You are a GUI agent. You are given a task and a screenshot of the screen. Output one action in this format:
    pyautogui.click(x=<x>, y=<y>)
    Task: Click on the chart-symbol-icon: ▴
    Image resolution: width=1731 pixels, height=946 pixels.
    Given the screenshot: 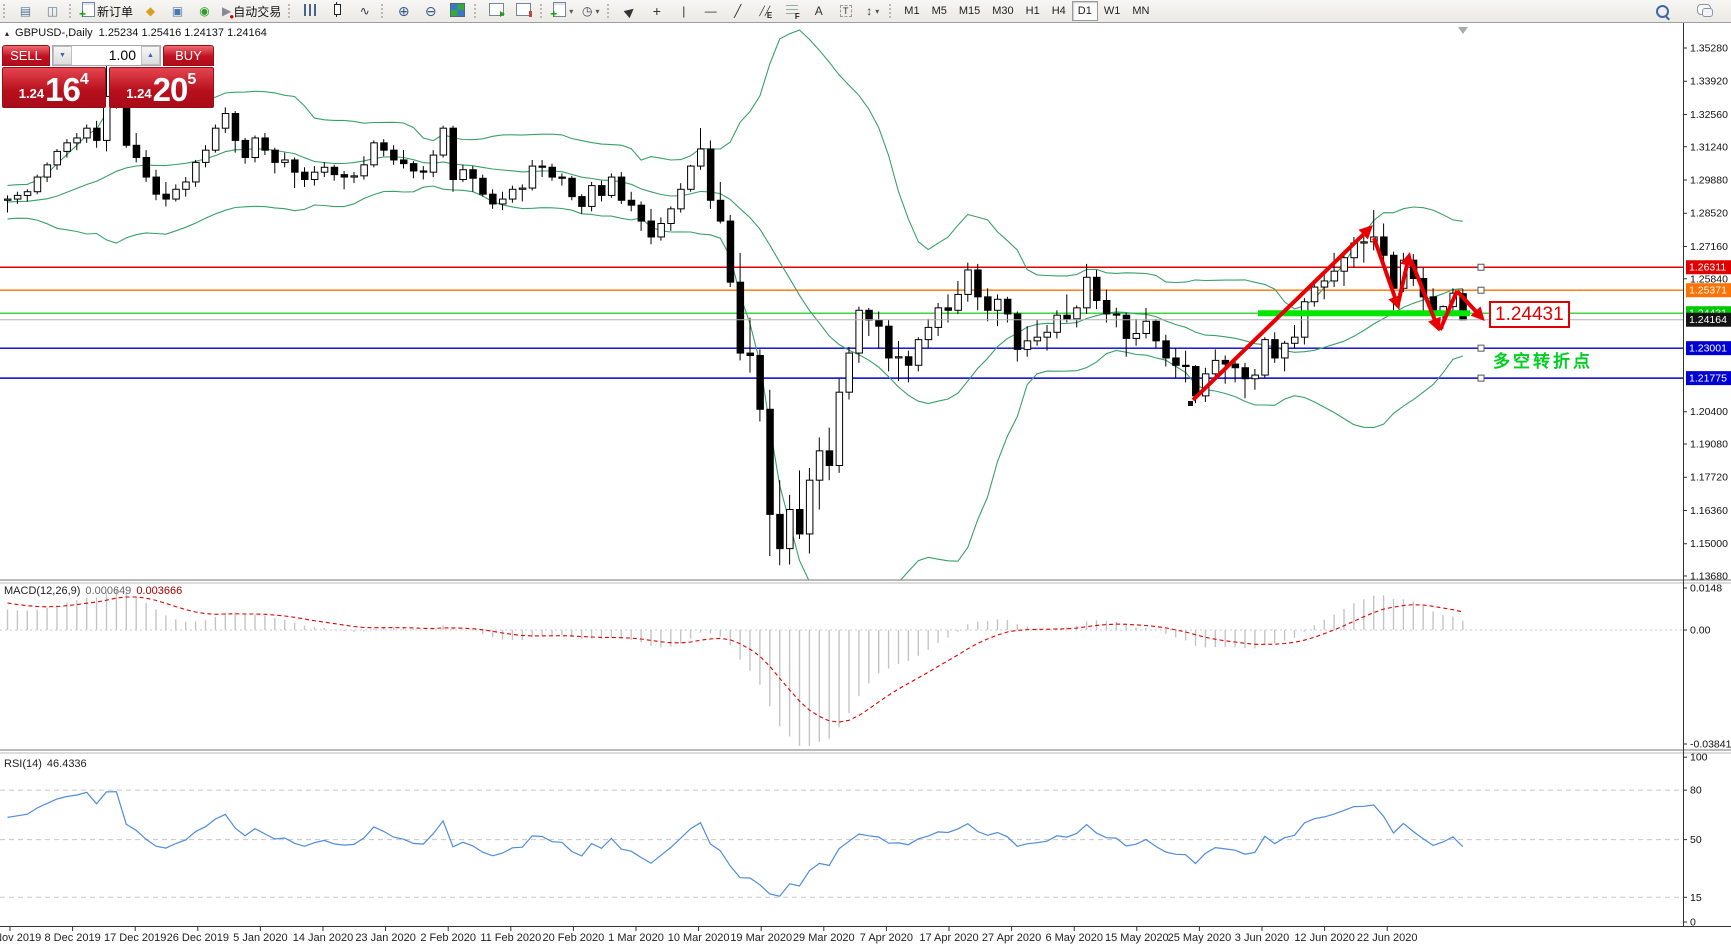 What is the action you would take?
    pyautogui.click(x=7, y=33)
    